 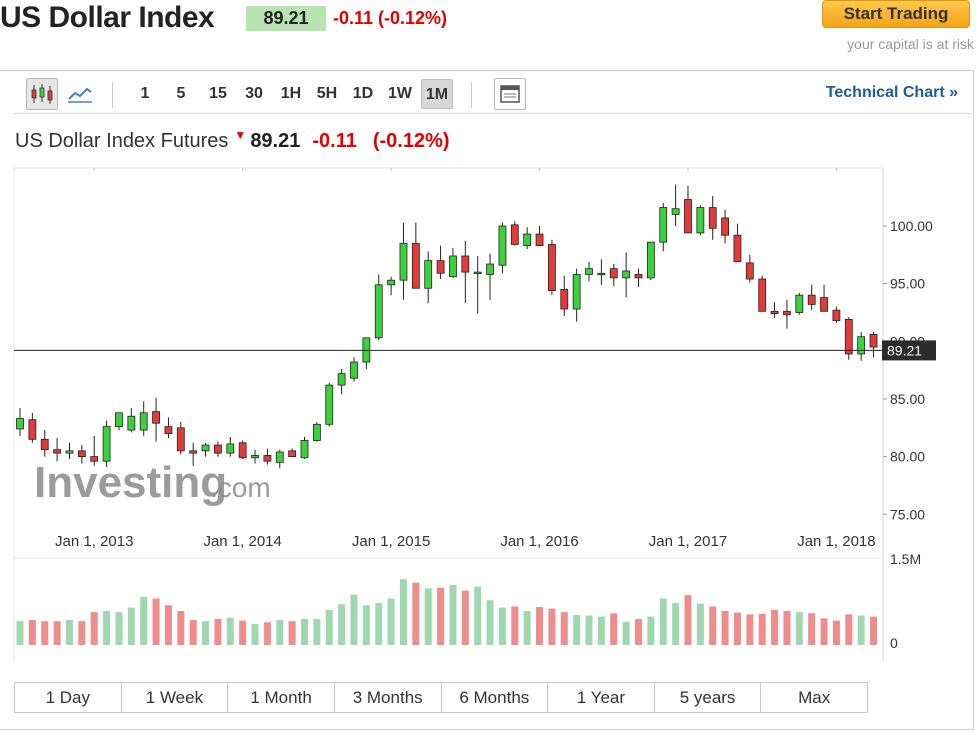 I want to click on range-1-day: 1 Day, so click(x=68, y=697).